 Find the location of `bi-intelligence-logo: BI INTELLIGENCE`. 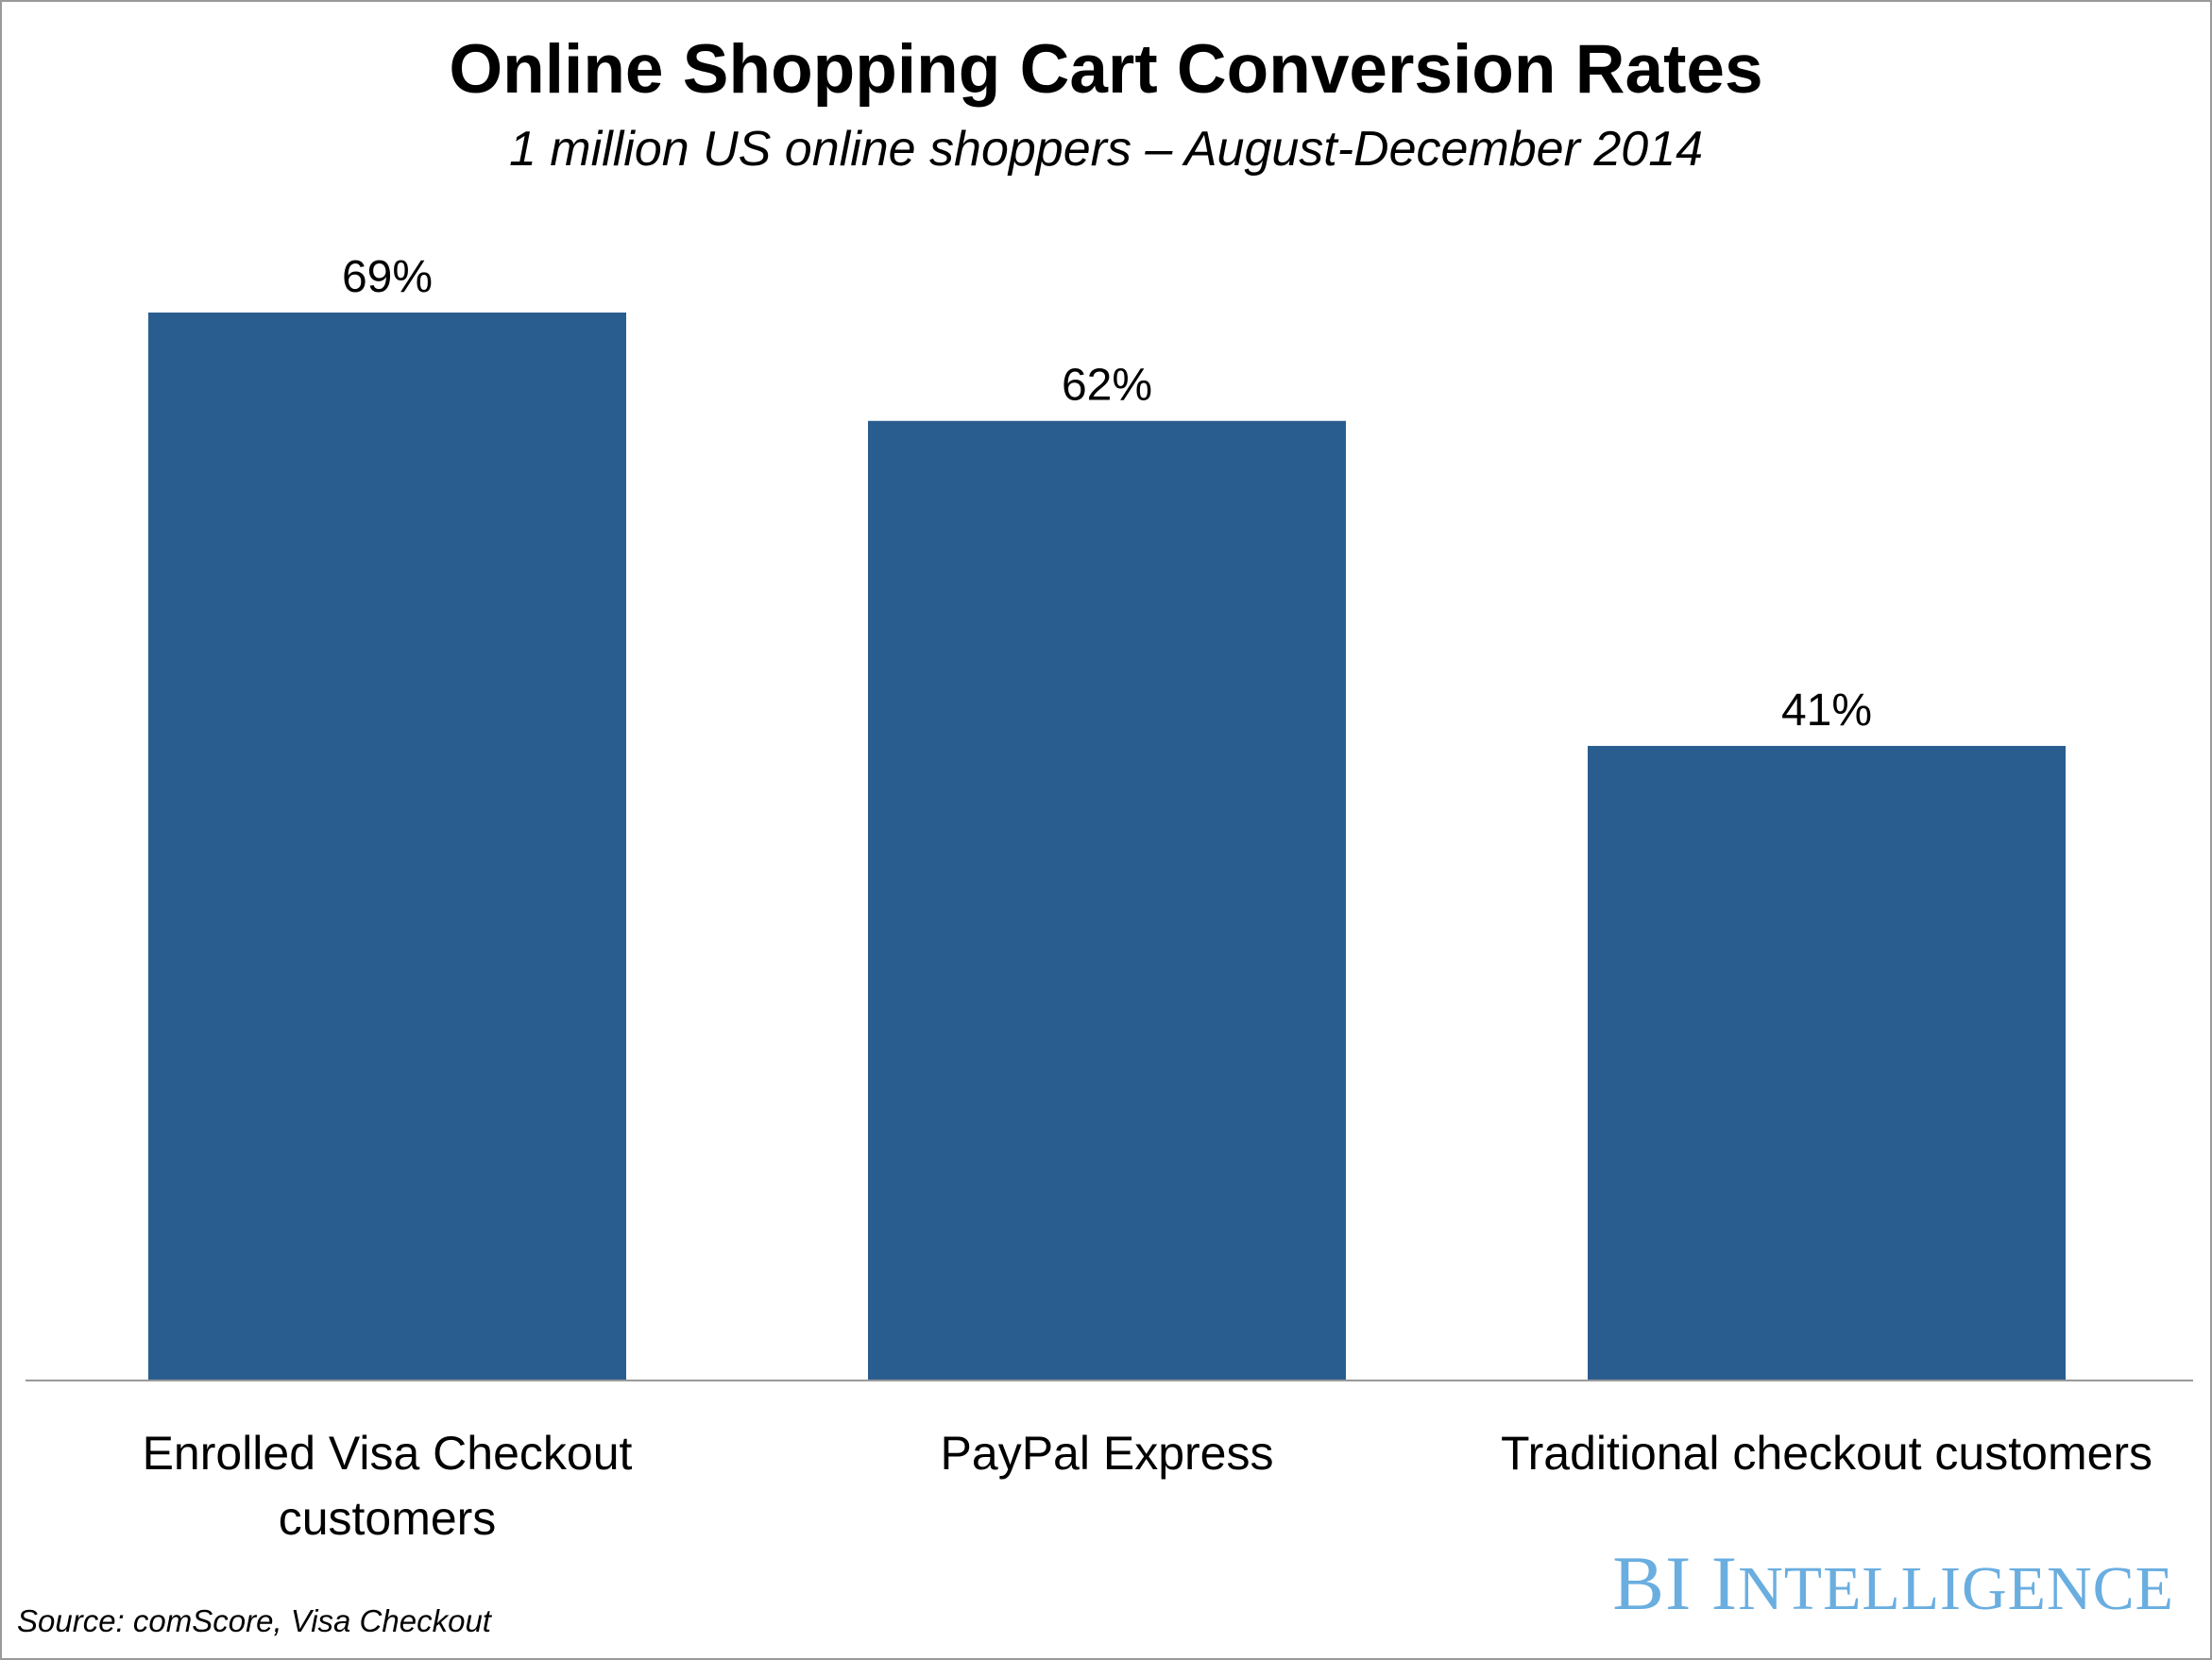

bi-intelligence-logo: BI INTELLIGENCE is located at coordinates (1893, 1583).